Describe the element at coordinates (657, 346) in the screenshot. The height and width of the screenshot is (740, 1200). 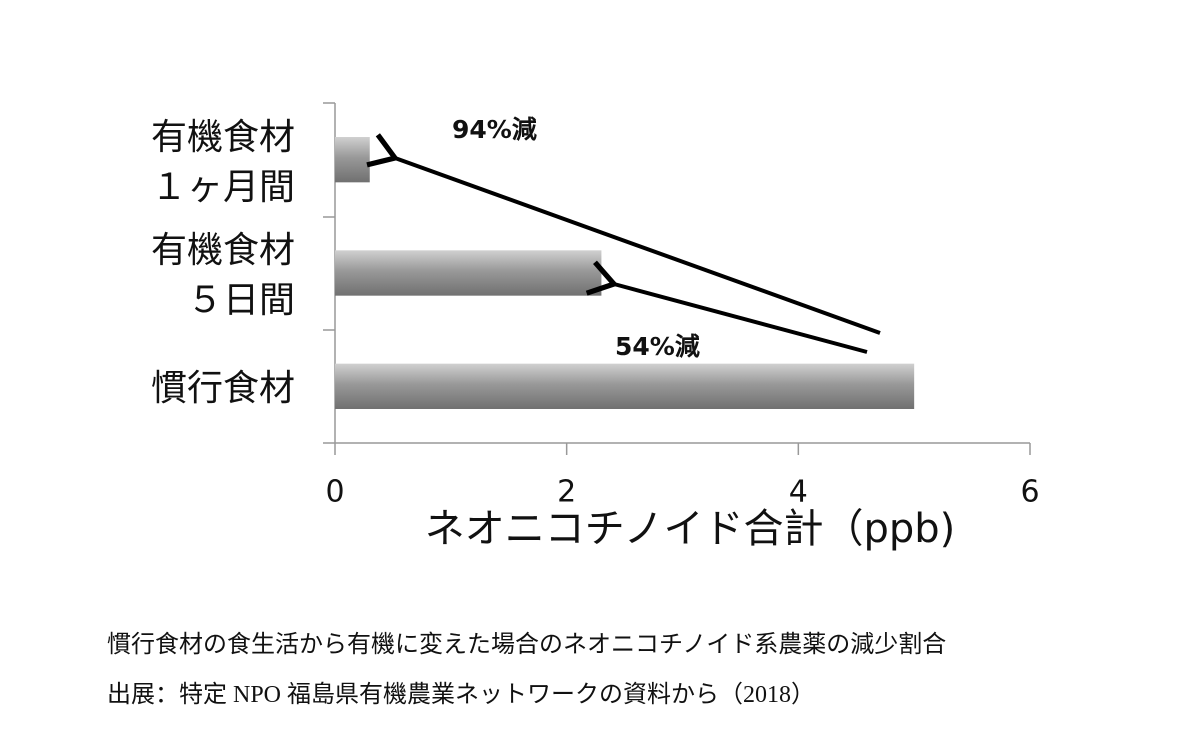
I see `annotation: 54%減` at that location.